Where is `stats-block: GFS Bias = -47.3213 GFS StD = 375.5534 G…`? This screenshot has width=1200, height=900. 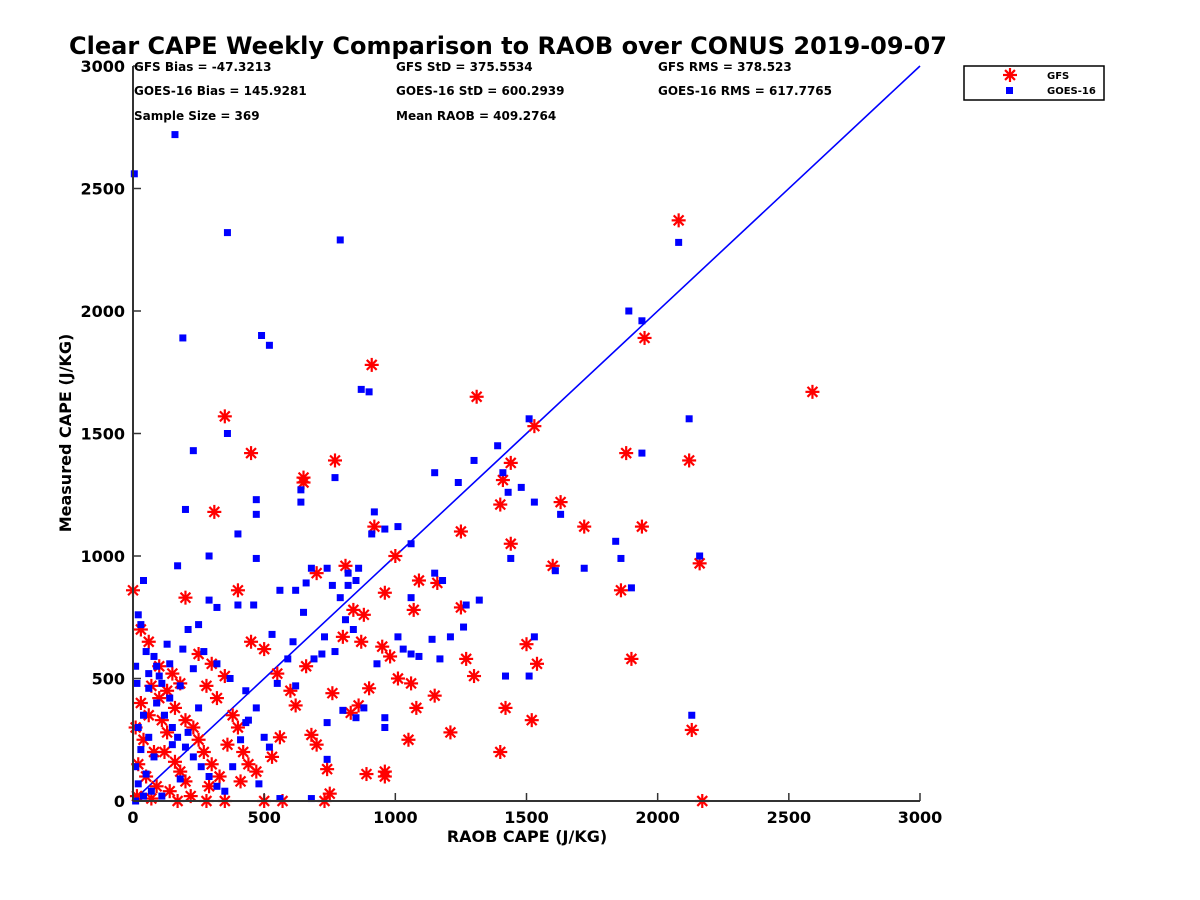
stats-block: GFS Bias = -47.3213 GFS StD = 375.5534 G… is located at coordinates (483, 91).